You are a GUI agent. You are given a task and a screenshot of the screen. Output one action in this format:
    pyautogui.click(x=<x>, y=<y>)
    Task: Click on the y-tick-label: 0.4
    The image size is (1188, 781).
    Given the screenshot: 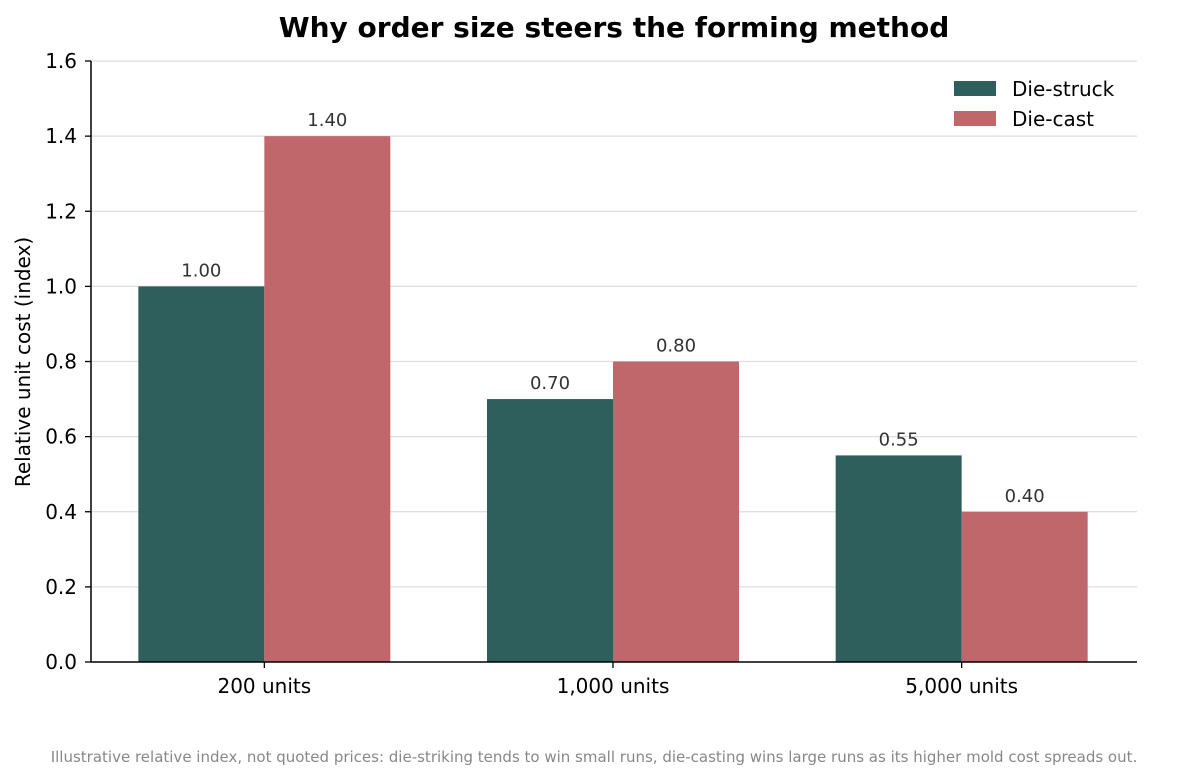 What is the action you would take?
    pyautogui.click(x=61, y=512)
    